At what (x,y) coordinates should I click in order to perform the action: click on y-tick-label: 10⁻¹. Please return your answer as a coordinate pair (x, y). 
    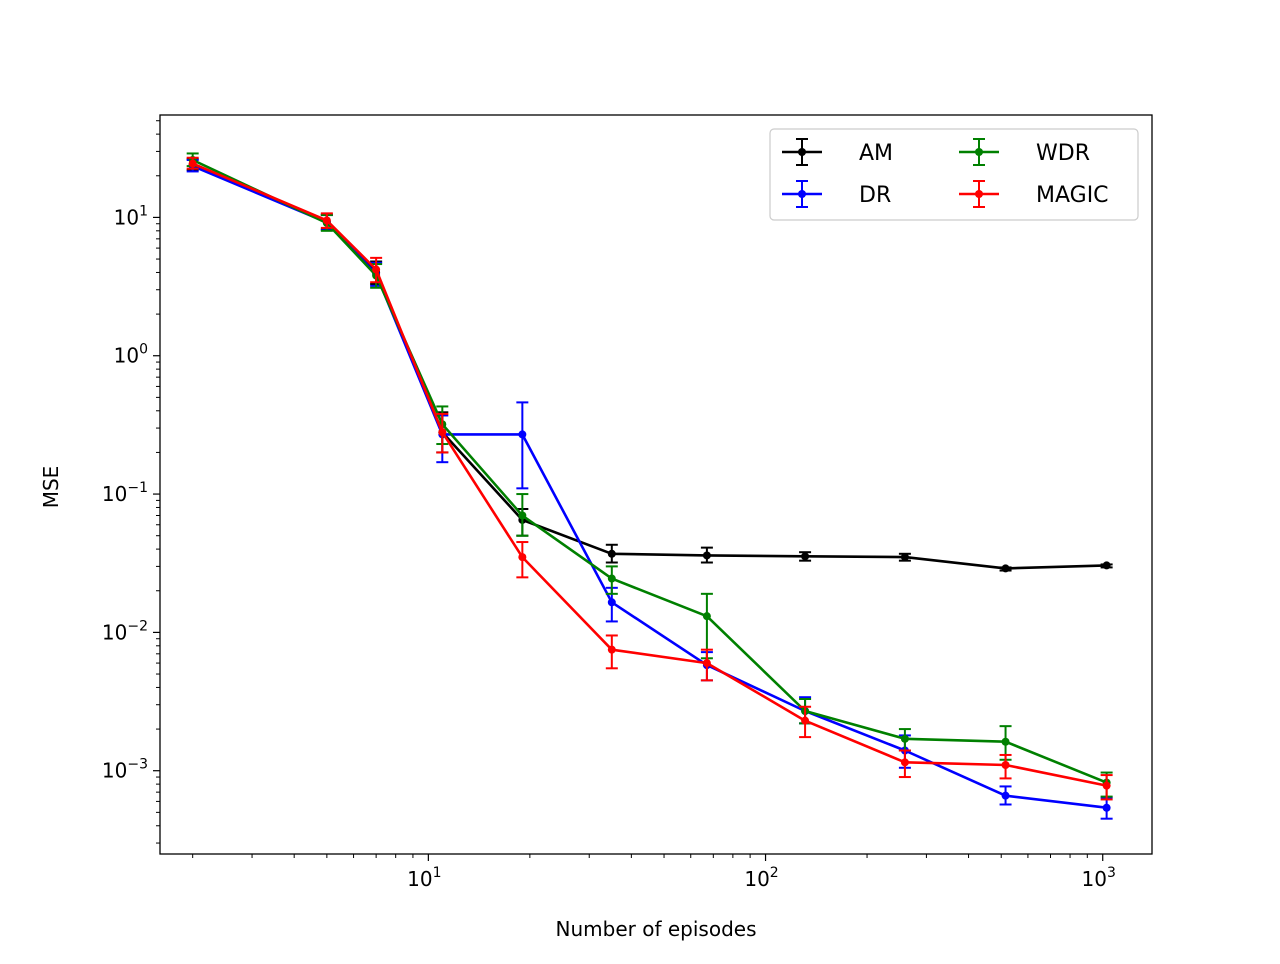
    Looking at the image, I should click on (125, 493).